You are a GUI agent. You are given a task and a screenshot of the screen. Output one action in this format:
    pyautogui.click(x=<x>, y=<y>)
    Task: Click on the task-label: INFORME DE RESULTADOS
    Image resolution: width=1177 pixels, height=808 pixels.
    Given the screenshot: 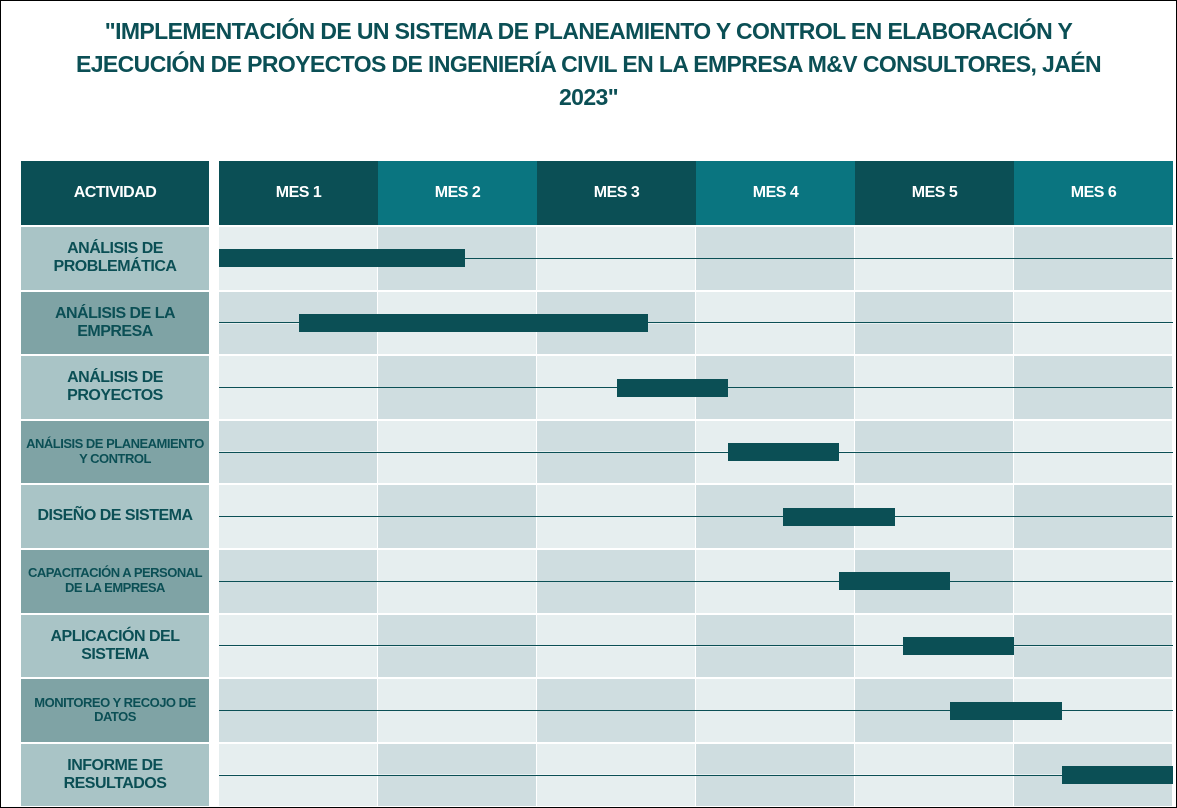 What is the action you would take?
    pyautogui.click(x=115, y=775)
    